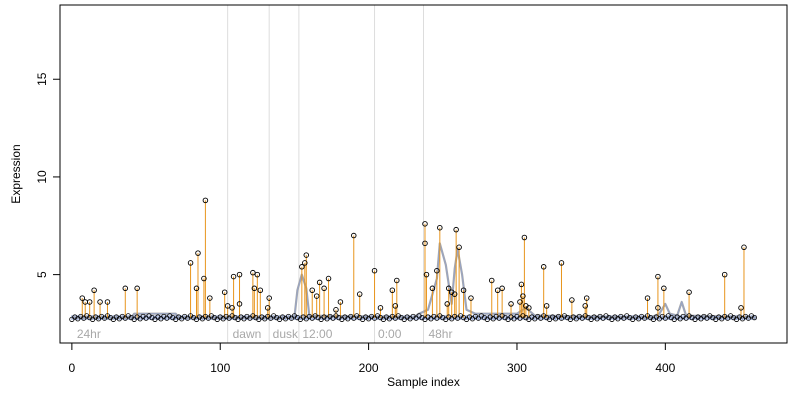 The image size is (800, 400). What do you see at coordinates (42, 274) in the screenshot?
I see `y-tick-label: 5` at bounding box center [42, 274].